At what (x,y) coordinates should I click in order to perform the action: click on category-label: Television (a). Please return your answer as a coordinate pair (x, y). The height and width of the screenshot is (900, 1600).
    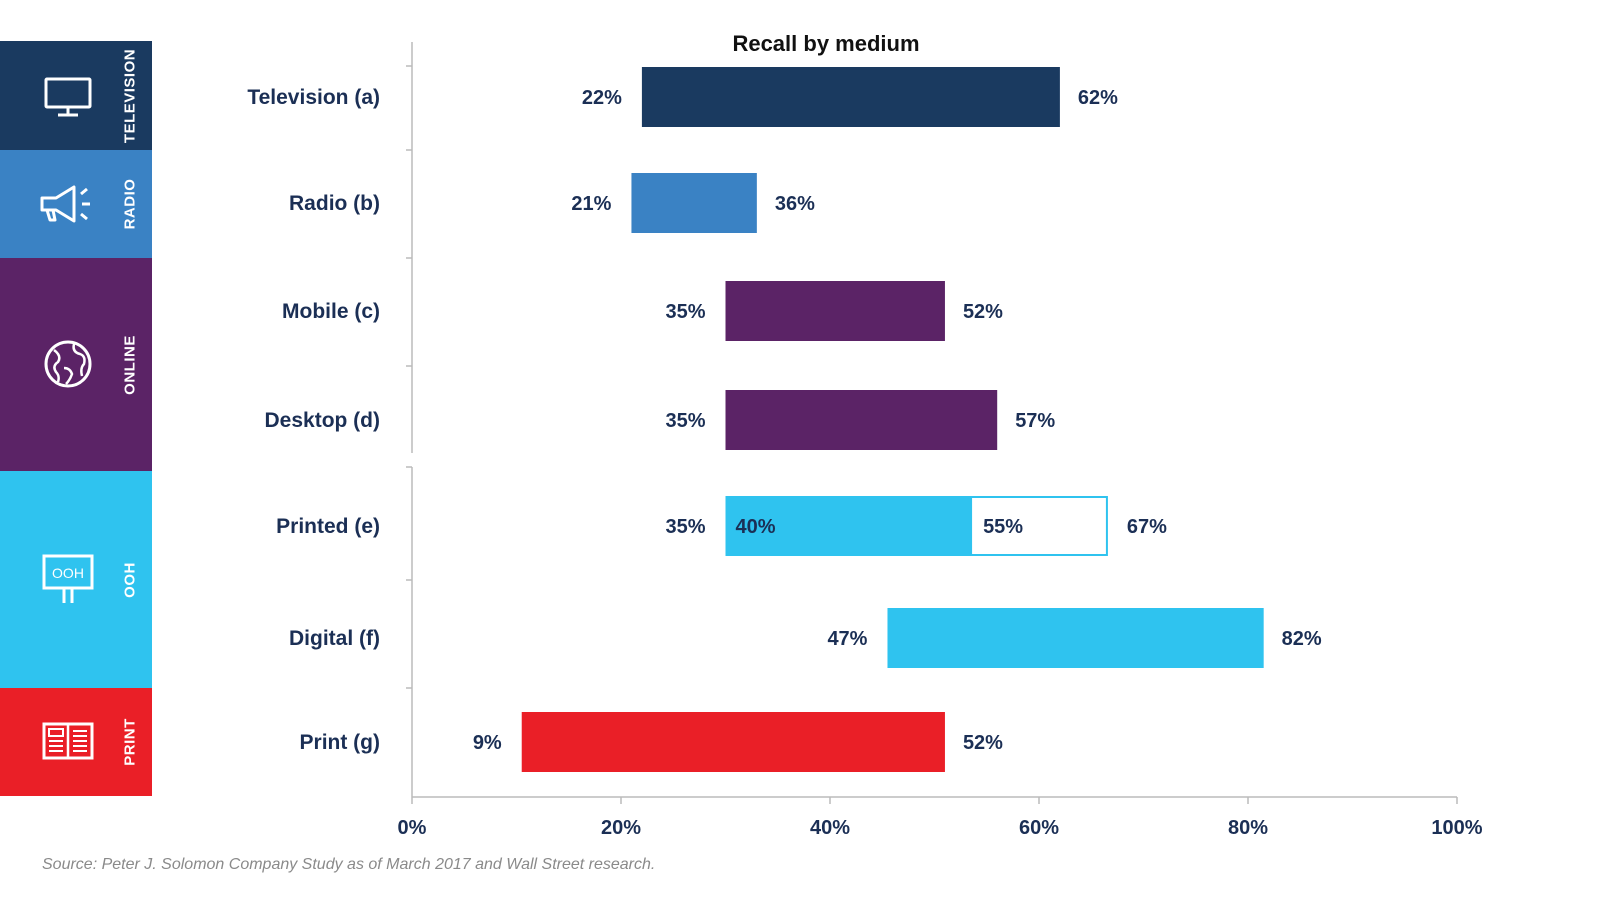
    Looking at the image, I should click on (313, 97).